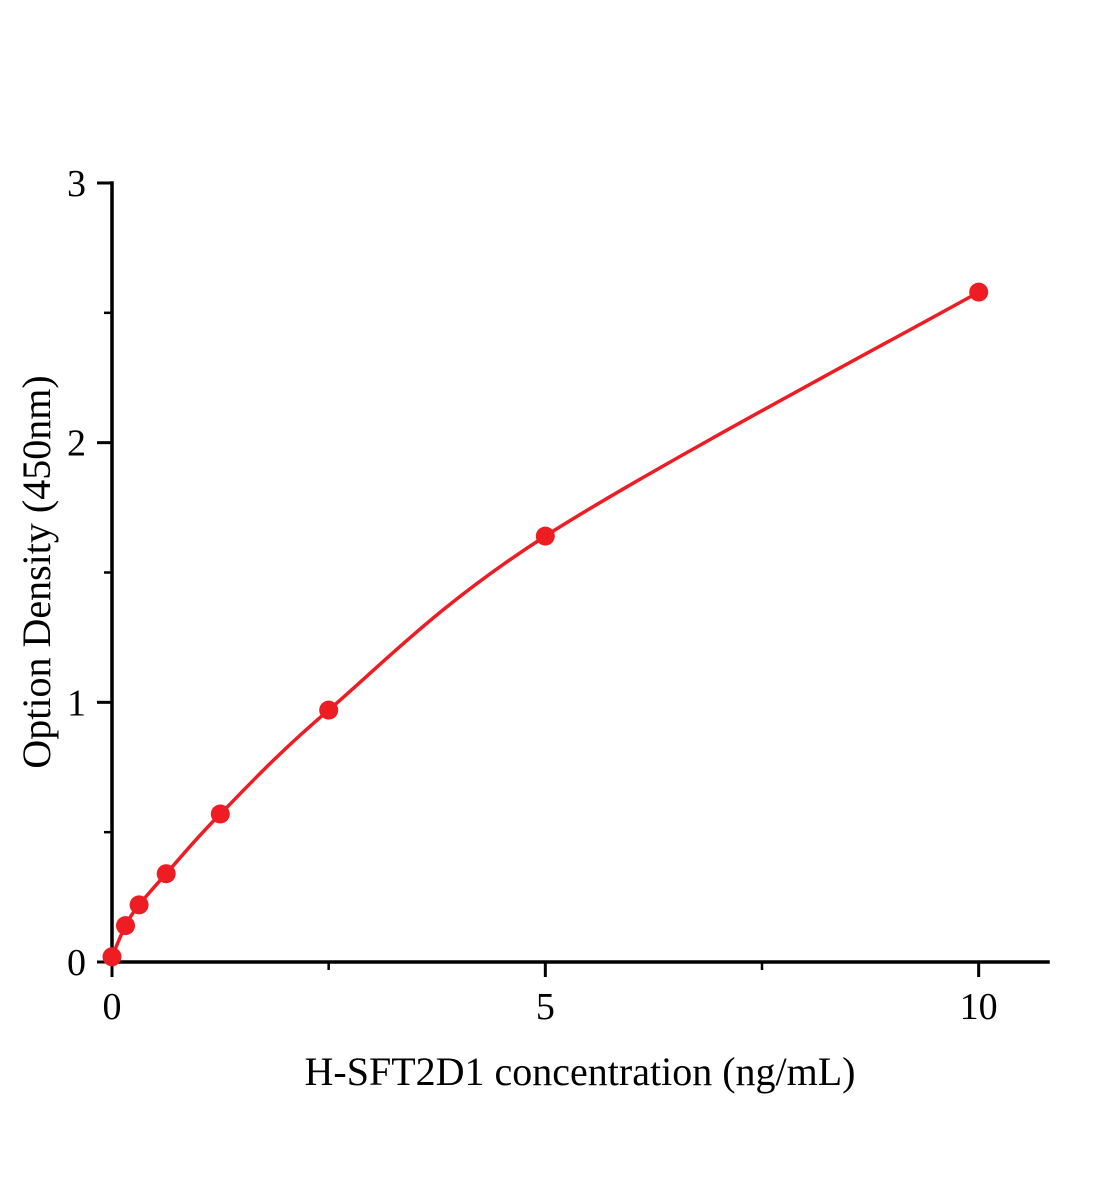  What do you see at coordinates (36, 571) in the screenshot?
I see `y-axis-label: Option Density (450nm)` at bounding box center [36, 571].